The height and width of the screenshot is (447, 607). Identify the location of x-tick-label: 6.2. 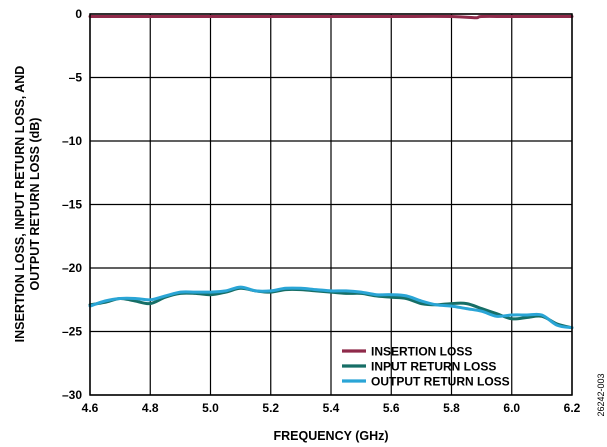
(572, 408).